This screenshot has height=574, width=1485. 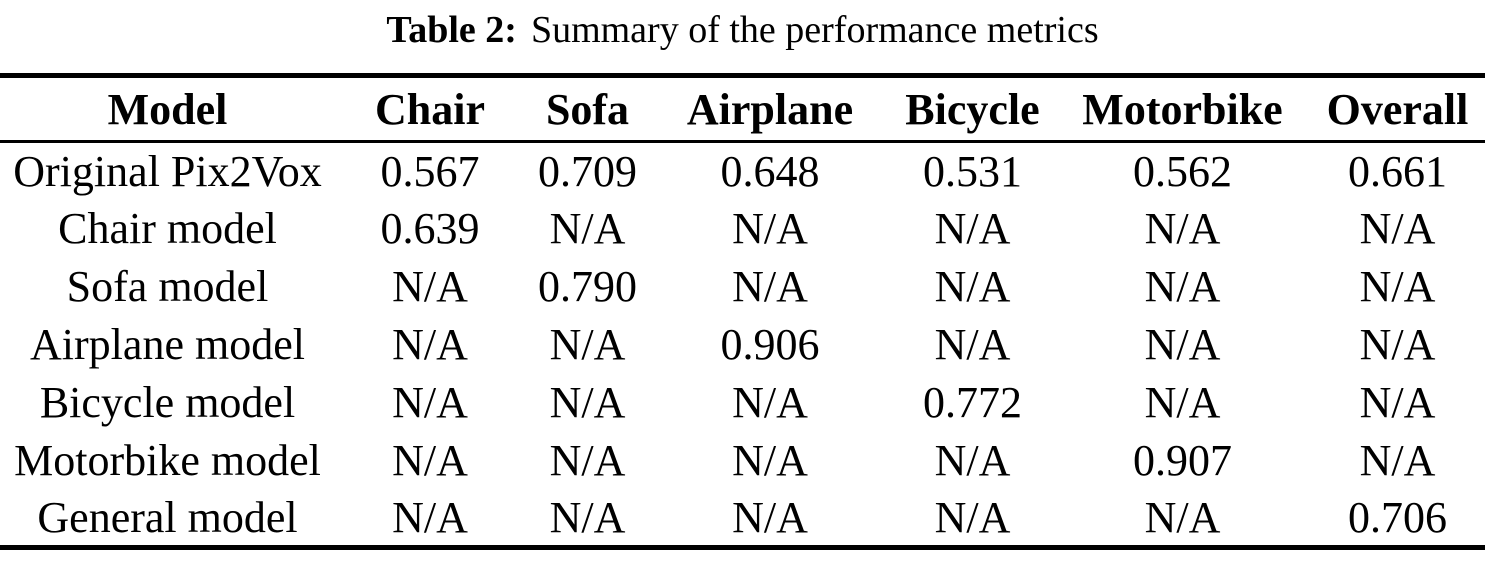 I want to click on column-header-bicycle: Bicycle, so click(x=972, y=109).